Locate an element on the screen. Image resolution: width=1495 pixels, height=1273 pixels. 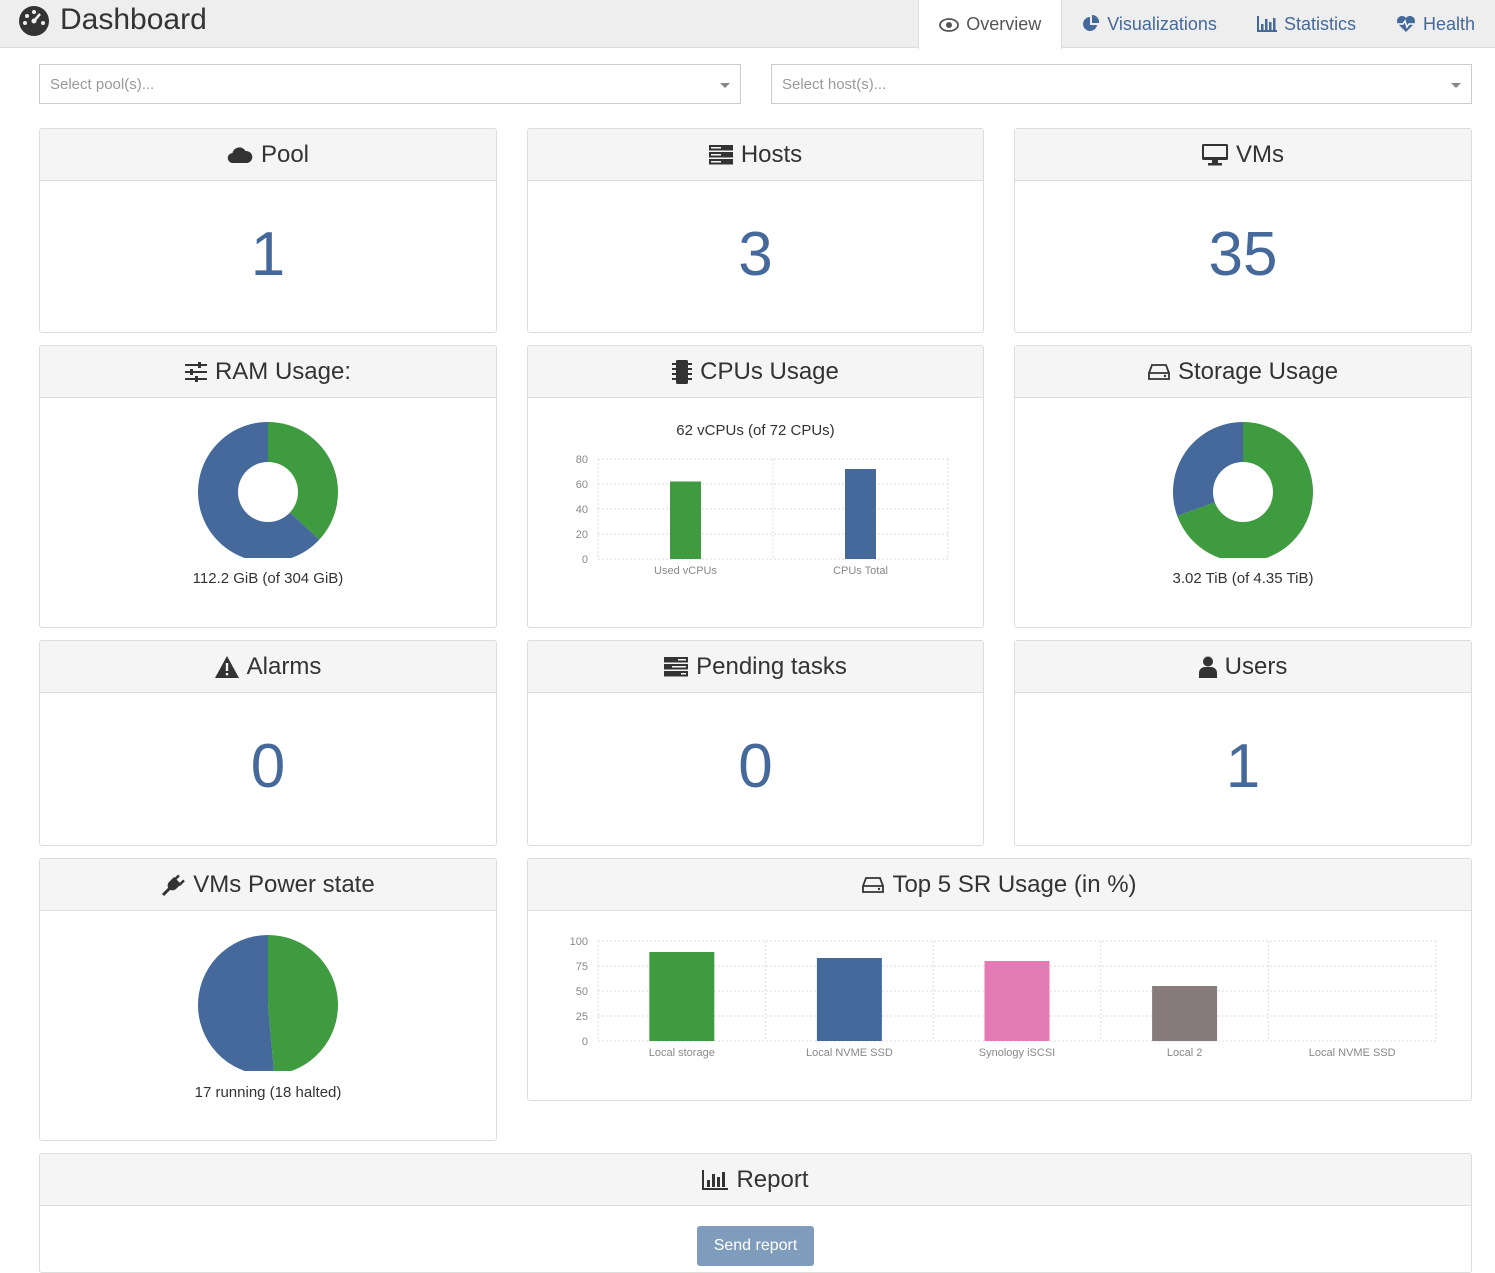
y-tick-label: 80 is located at coordinates (582, 460).